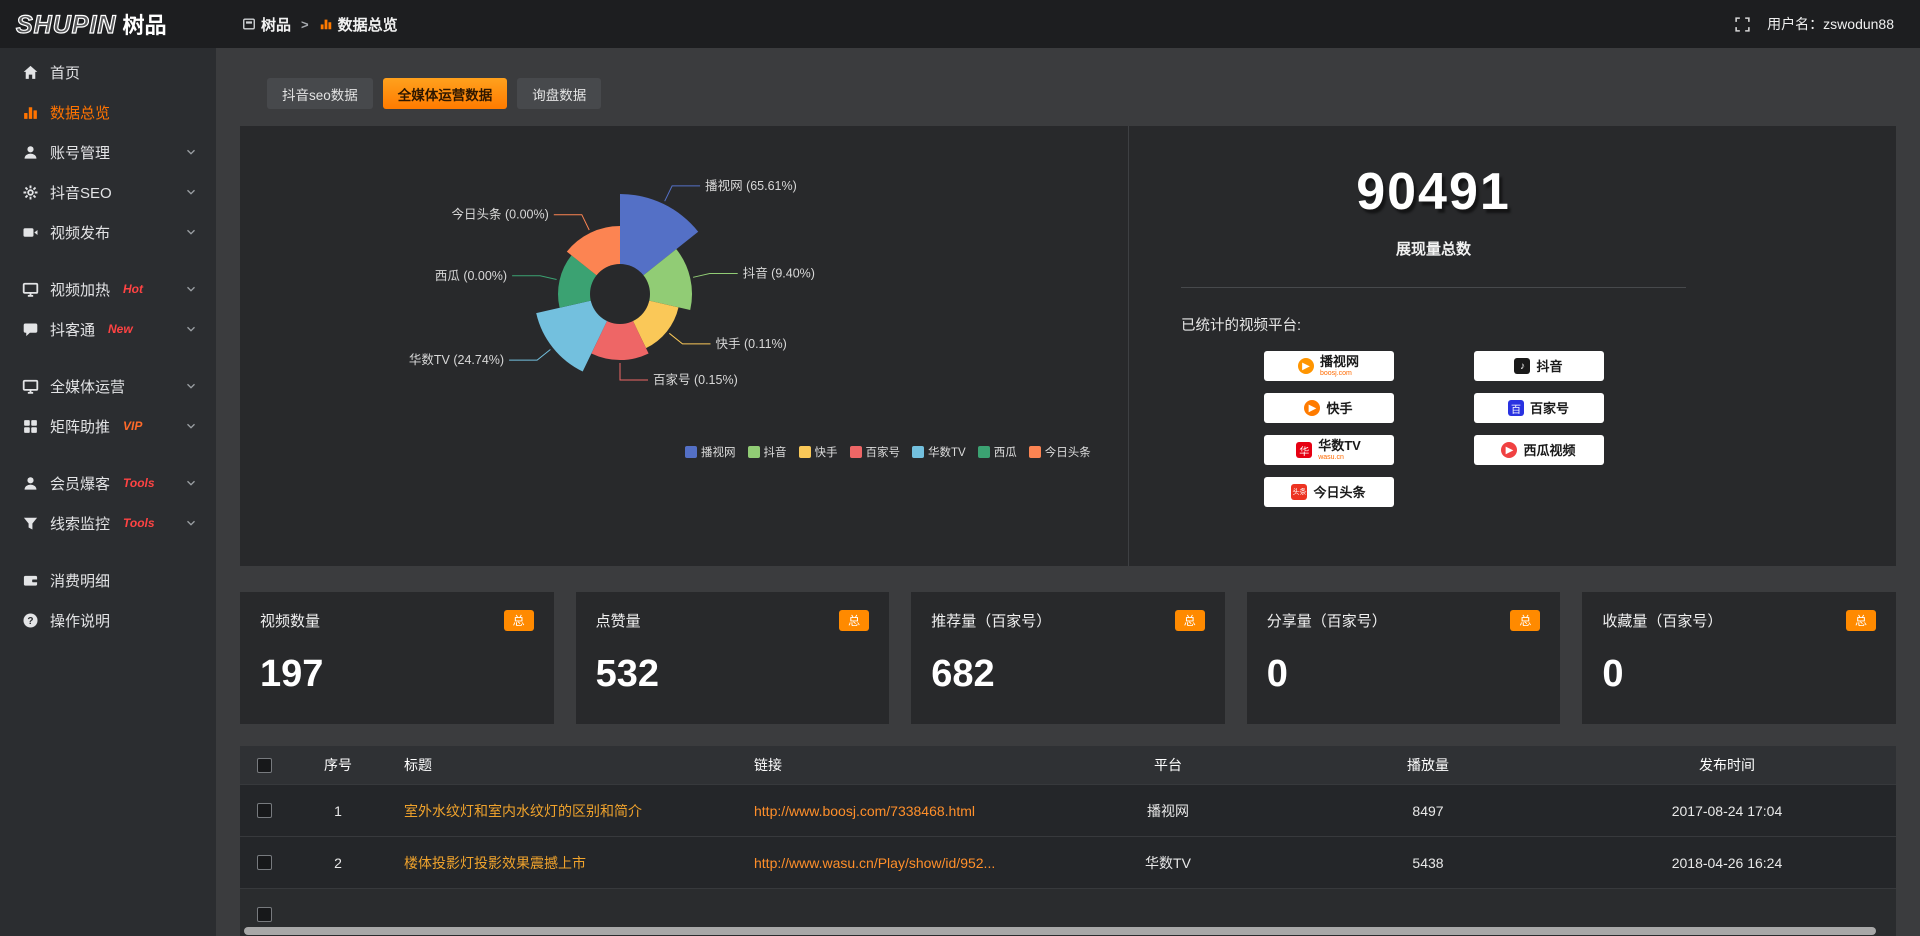  I want to click on breadcrumb-label: 树品, so click(276, 25).